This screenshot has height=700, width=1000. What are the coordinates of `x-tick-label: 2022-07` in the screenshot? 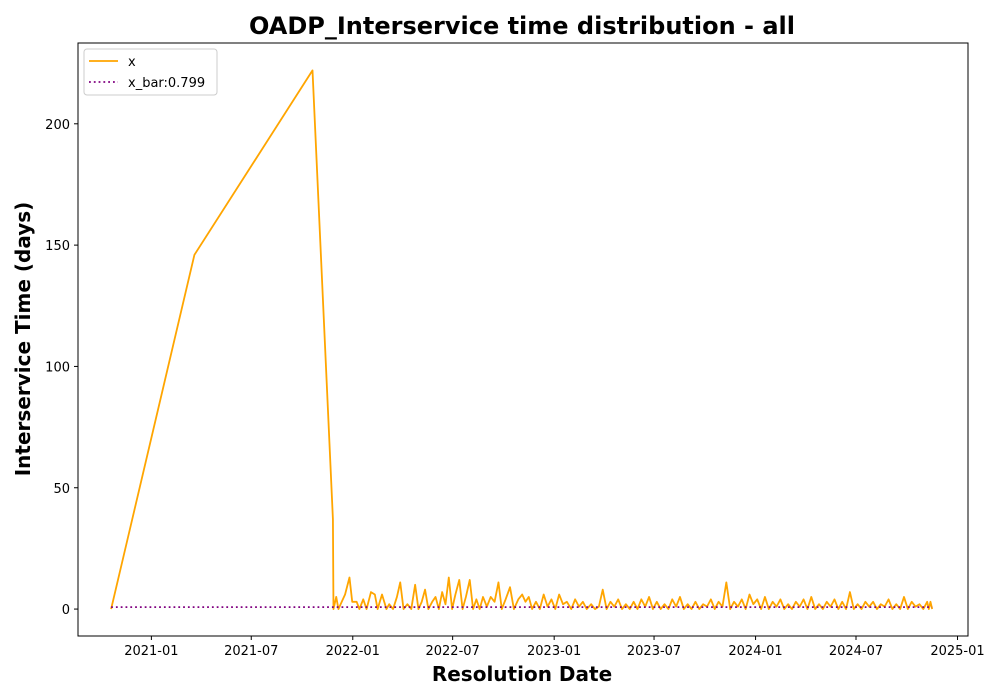 It's located at (452, 651).